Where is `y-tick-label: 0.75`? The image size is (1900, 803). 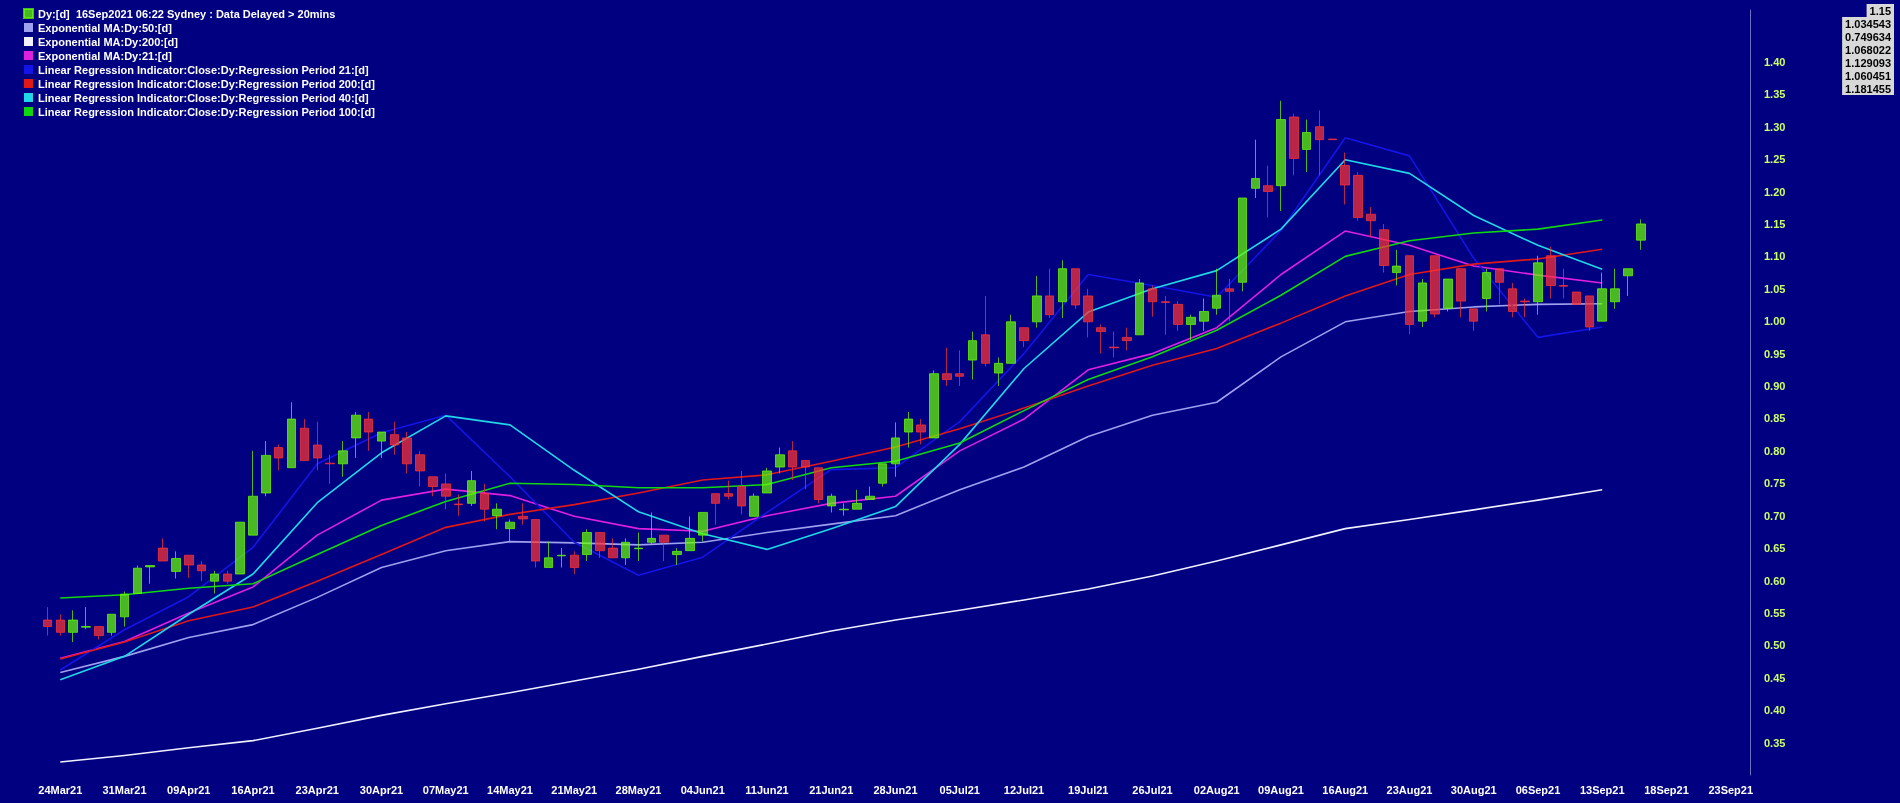
y-tick-label: 0.75 is located at coordinates (1775, 483).